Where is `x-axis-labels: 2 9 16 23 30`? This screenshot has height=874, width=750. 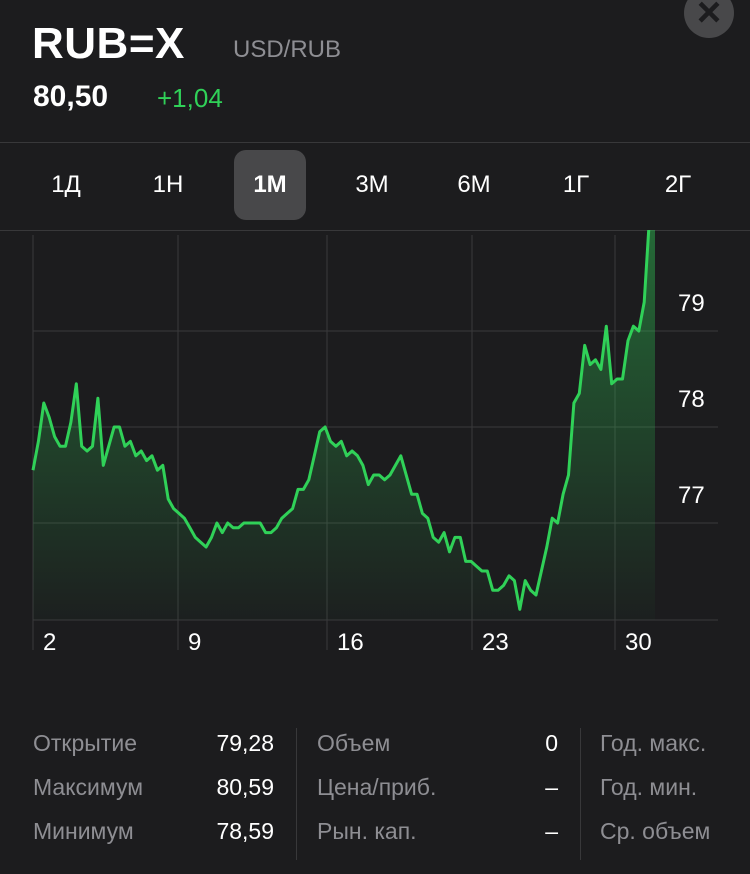 x-axis-labels: 2 9 16 23 30 is located at coordinates (347, 642).